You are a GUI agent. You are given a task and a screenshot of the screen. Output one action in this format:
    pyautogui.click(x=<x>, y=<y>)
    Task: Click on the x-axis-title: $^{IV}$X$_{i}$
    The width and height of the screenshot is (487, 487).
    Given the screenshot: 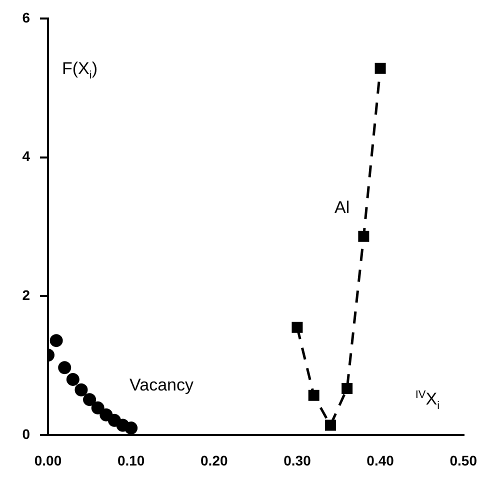 What is the action you would take?
    pyautogui.click(x=427, y=400)
    